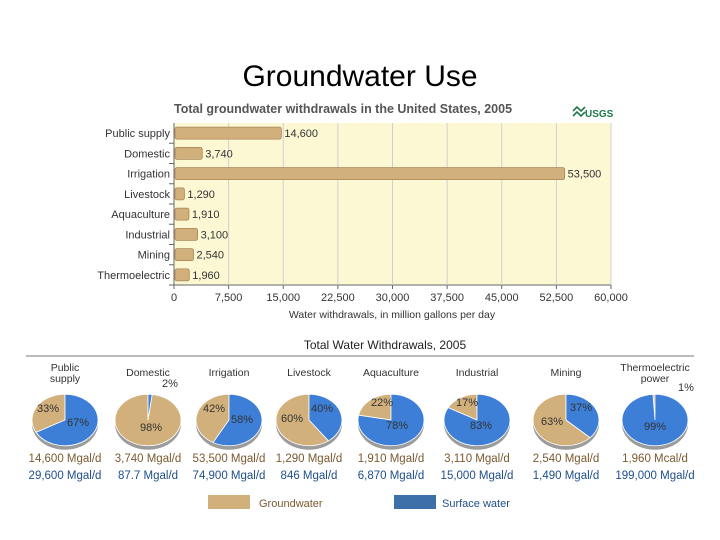  I want to click on legend-label-surface-water: Surface water, so click(476, 504).